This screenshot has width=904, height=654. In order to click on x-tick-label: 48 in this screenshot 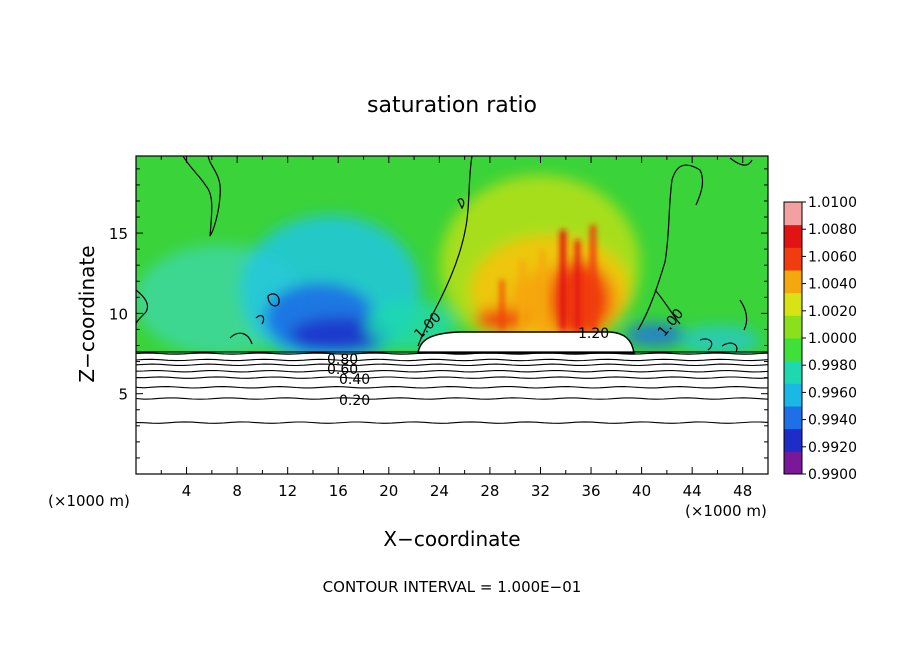, I will do `click(742, 491)`.